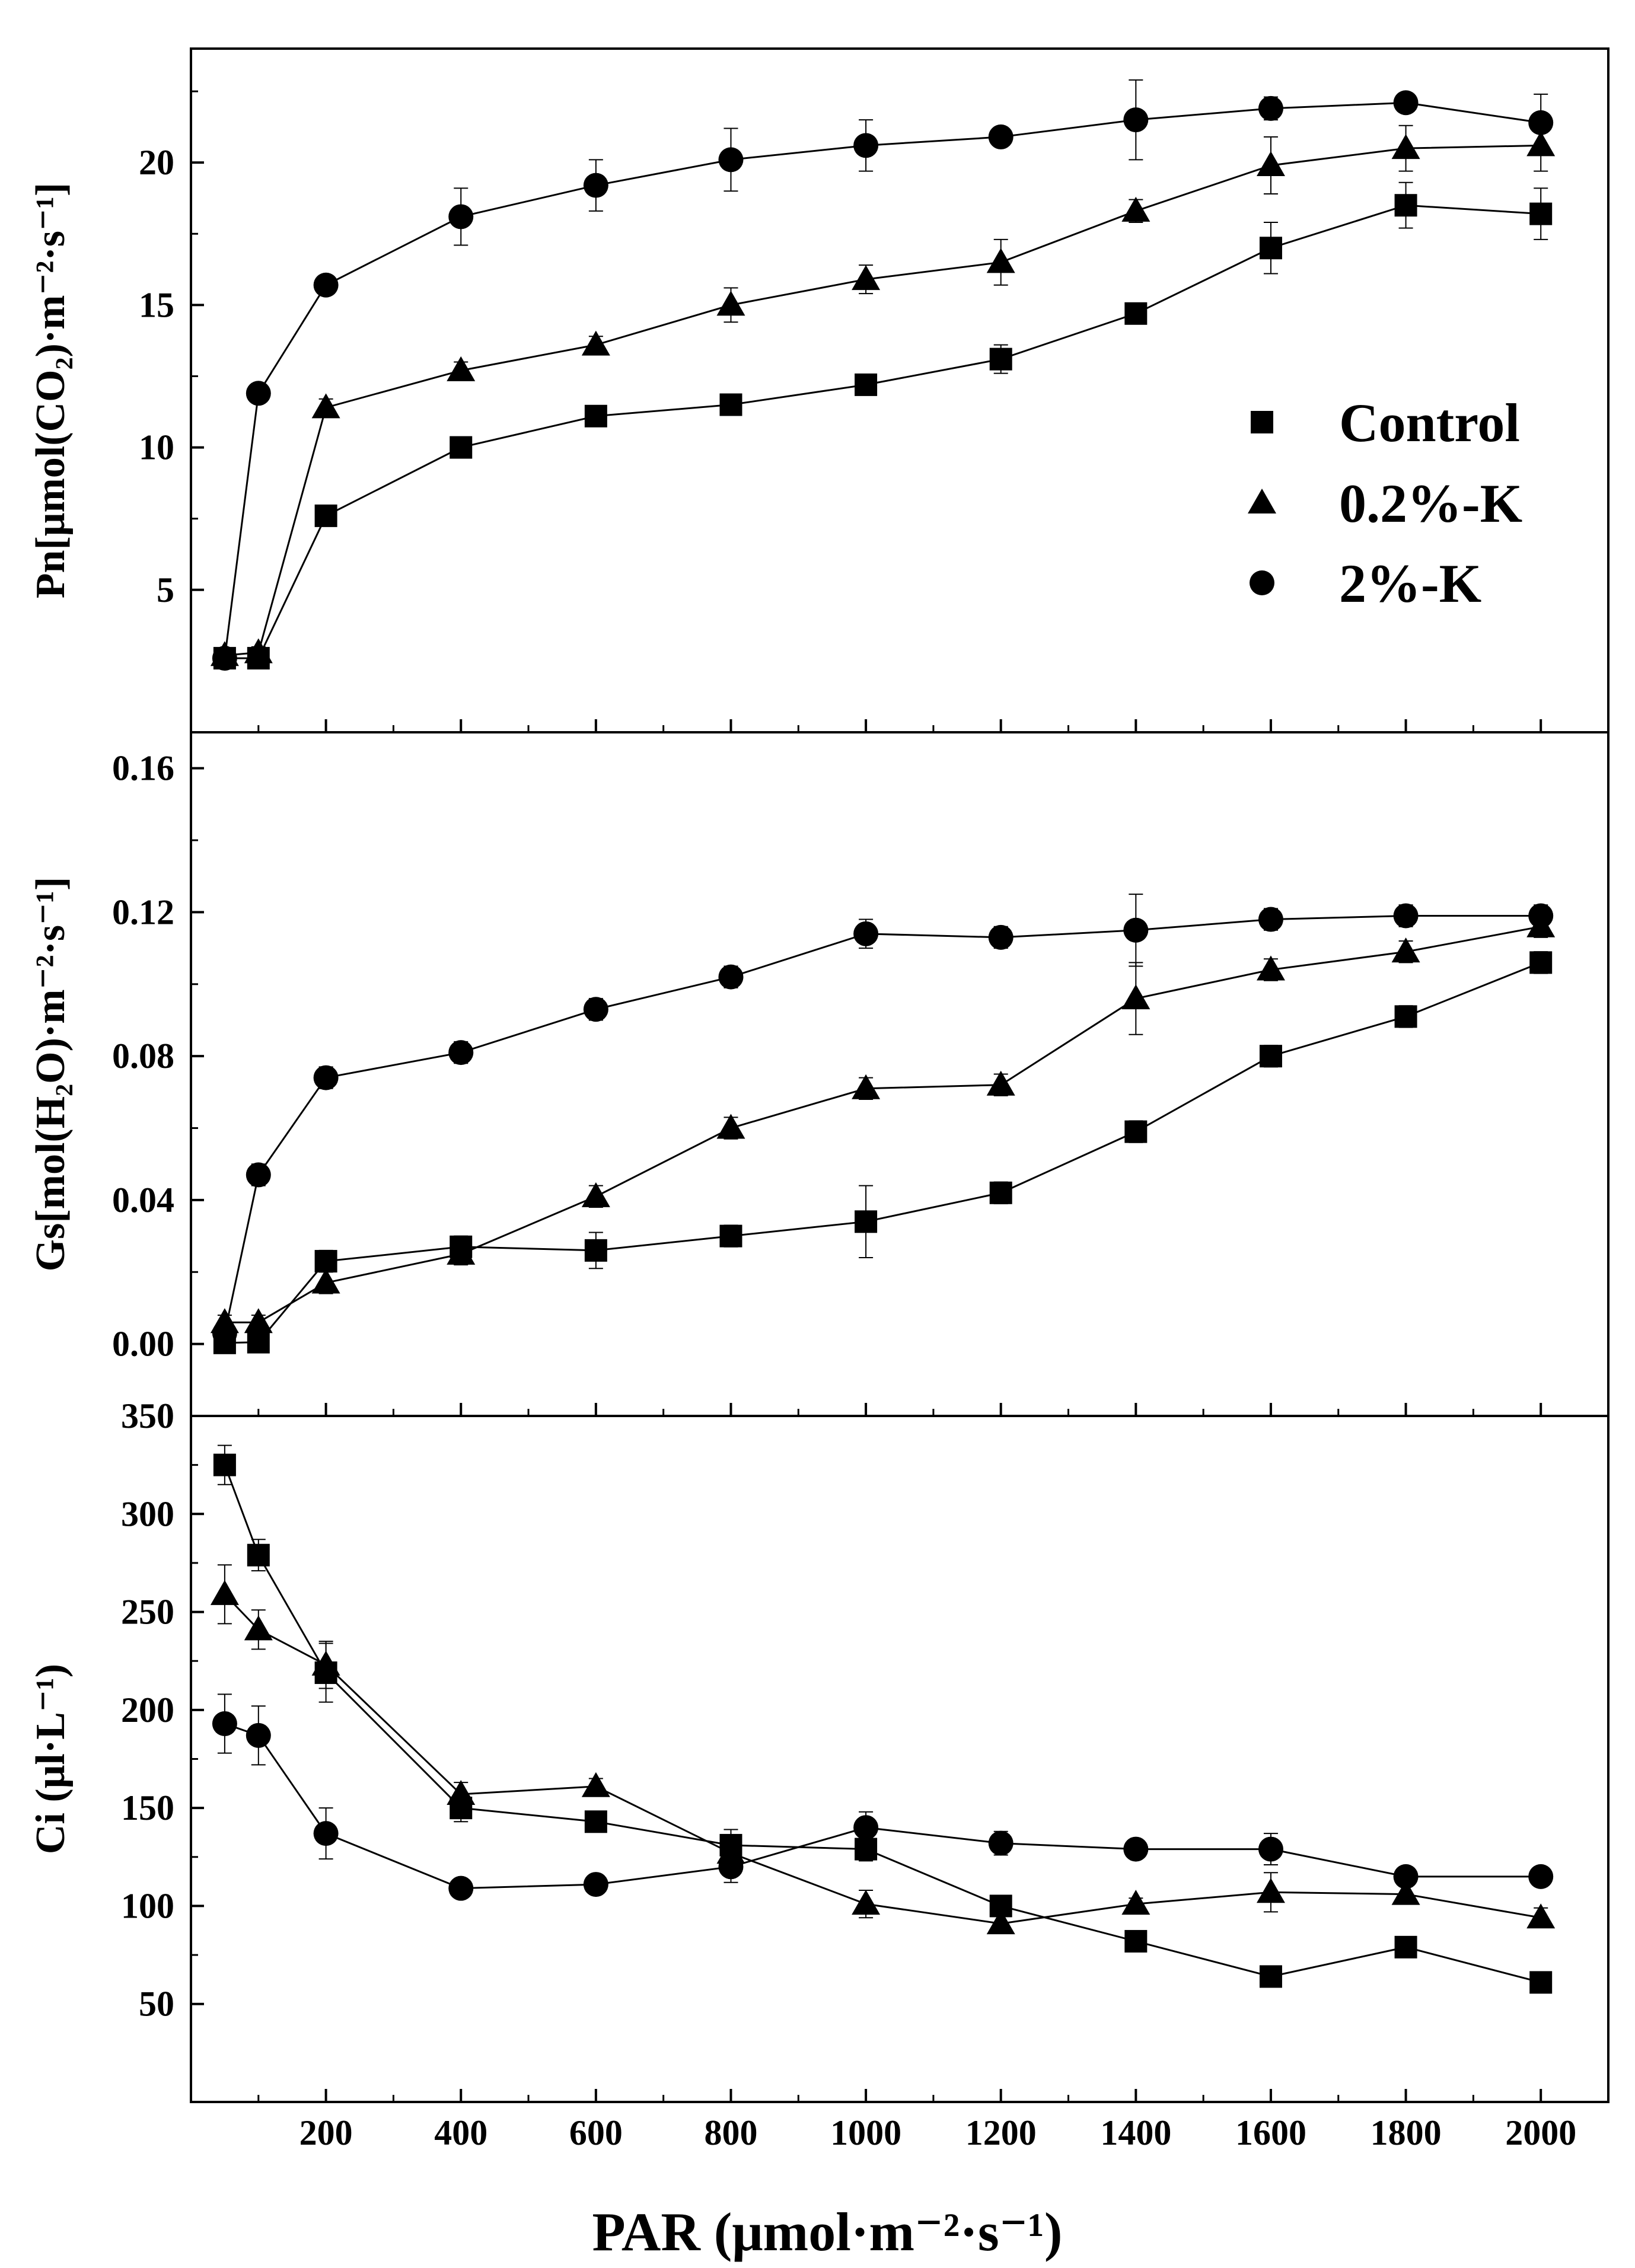  Describe the element at coordinates (147, 1807) in the screenshot. I see `y-tick-label: 150` at that location.